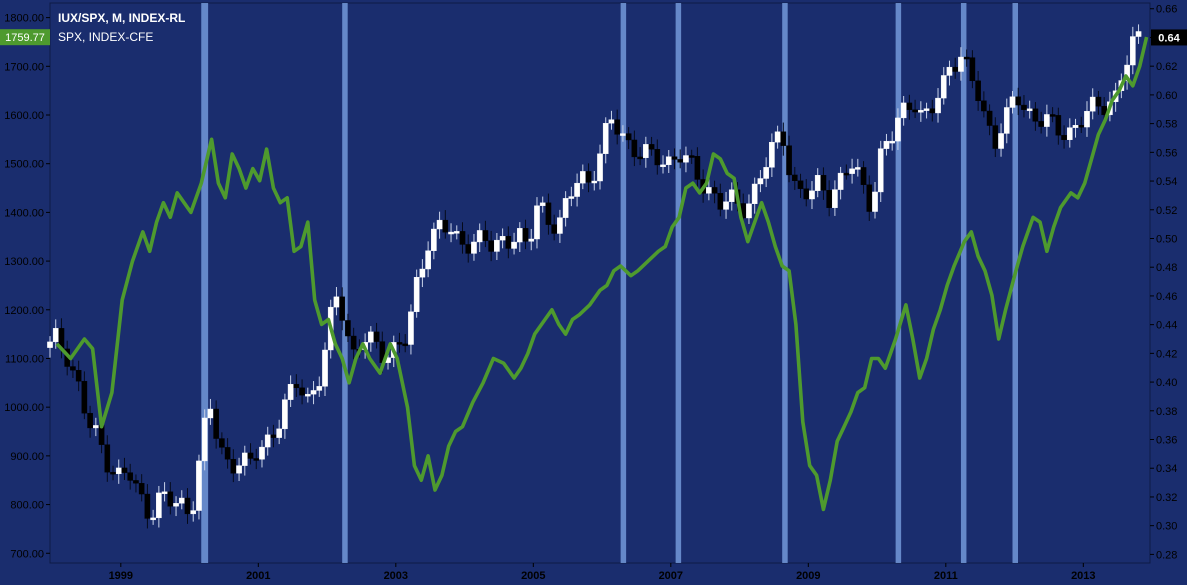 The width and height of the screenshot is (1187, 585). What do you see at coordinates (1166, 326) in the screenshot?
I see `right-axis-tick-label: 0.44` at bounding box center [1166, 326].